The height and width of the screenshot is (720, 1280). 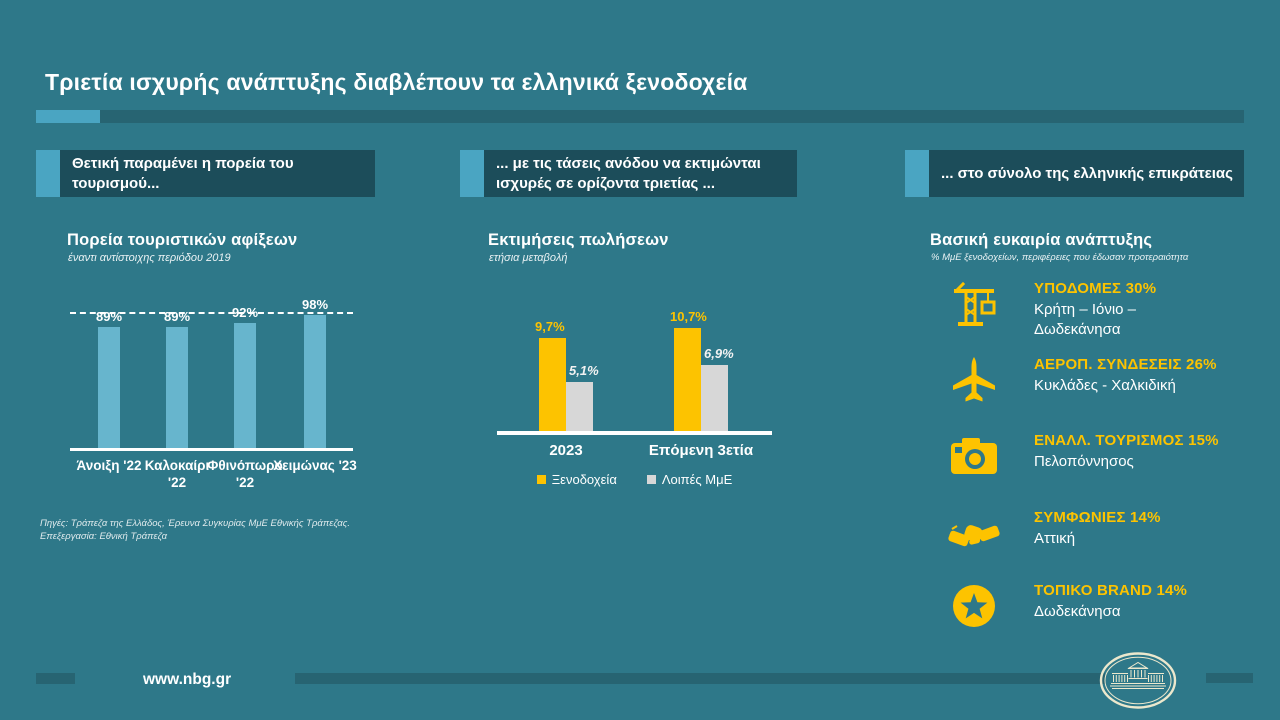 I want to click on legend-item-hotels: Ξενοδοχεία, so click(x=576, y=479).